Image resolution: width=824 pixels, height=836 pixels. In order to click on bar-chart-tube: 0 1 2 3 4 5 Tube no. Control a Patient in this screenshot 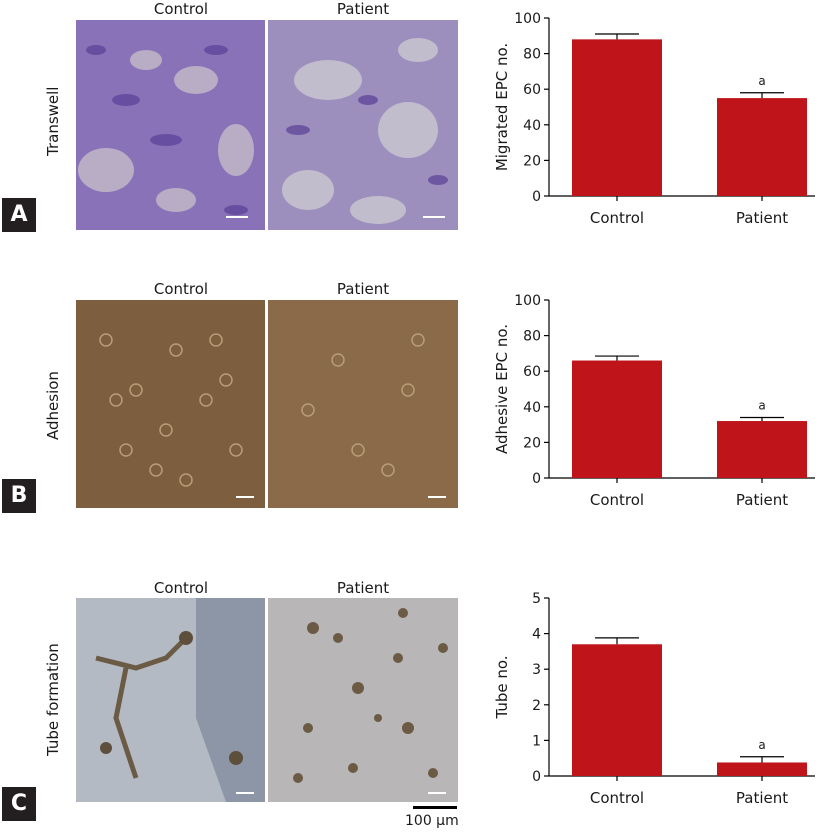, I will do `click(654, 699)`.